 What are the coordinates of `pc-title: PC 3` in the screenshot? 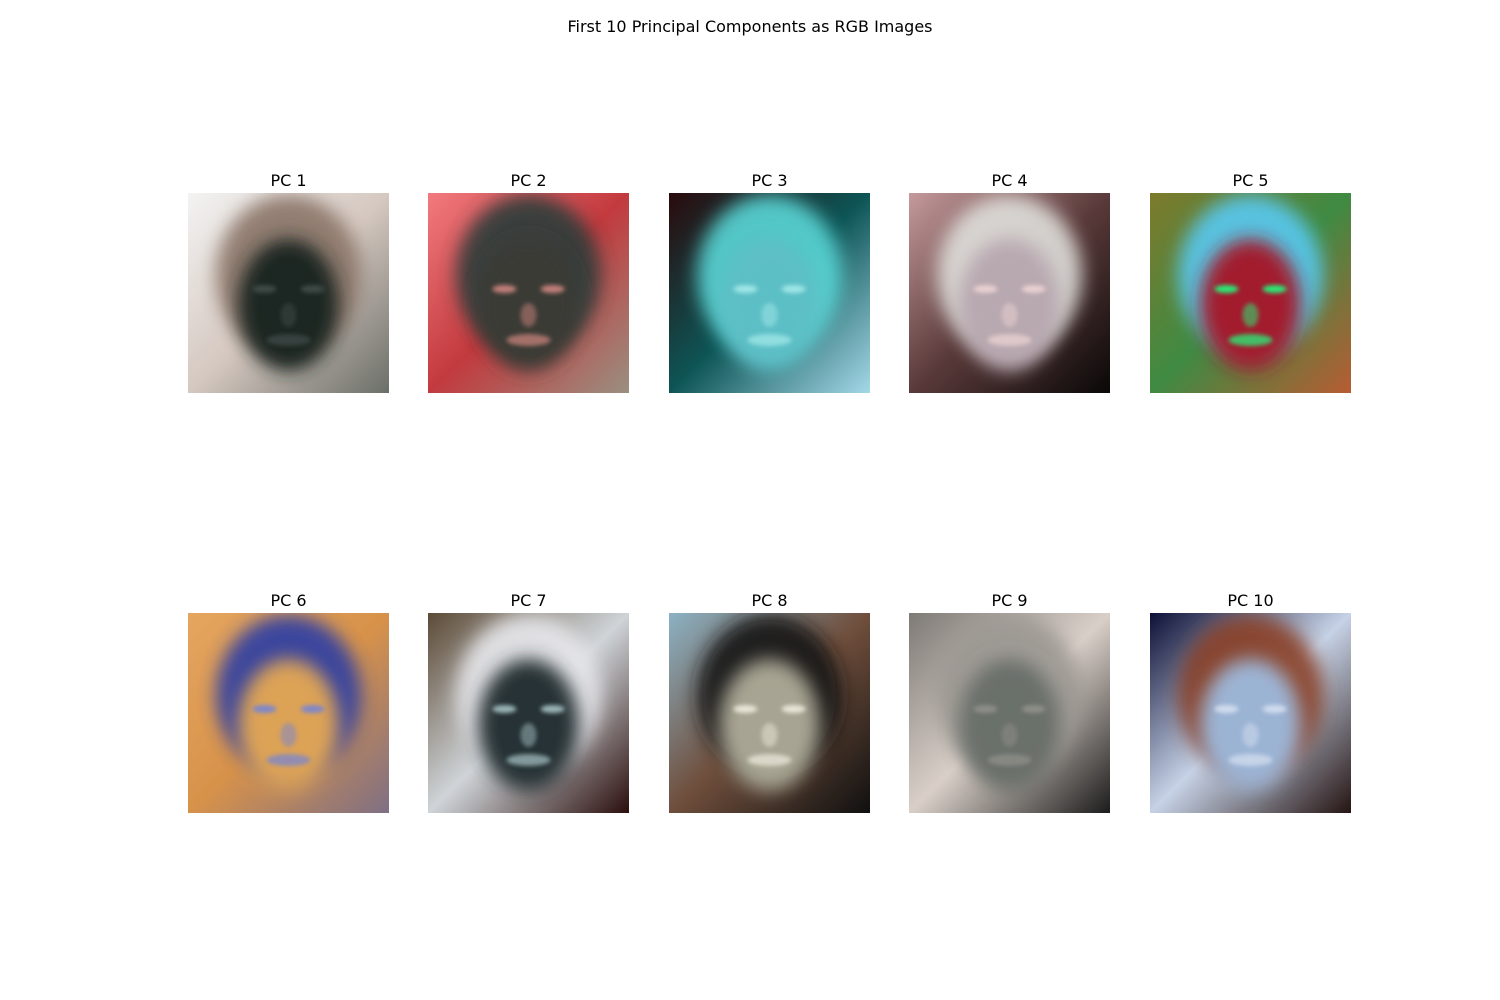 It's located at (769, 180).